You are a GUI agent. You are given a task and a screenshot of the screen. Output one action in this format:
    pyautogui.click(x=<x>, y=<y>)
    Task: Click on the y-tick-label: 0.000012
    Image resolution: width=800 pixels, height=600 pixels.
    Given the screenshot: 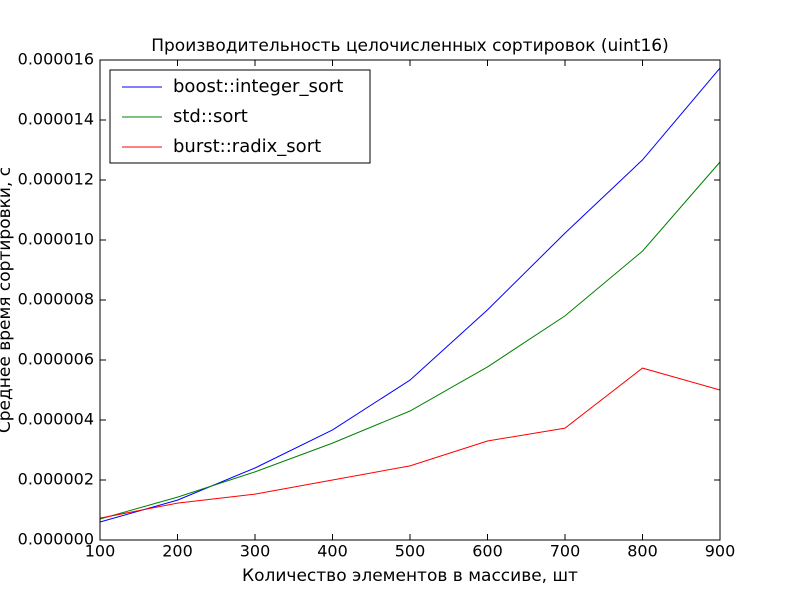 What is the action you would take?
    pyautogui.click(x=56, y=179)
    